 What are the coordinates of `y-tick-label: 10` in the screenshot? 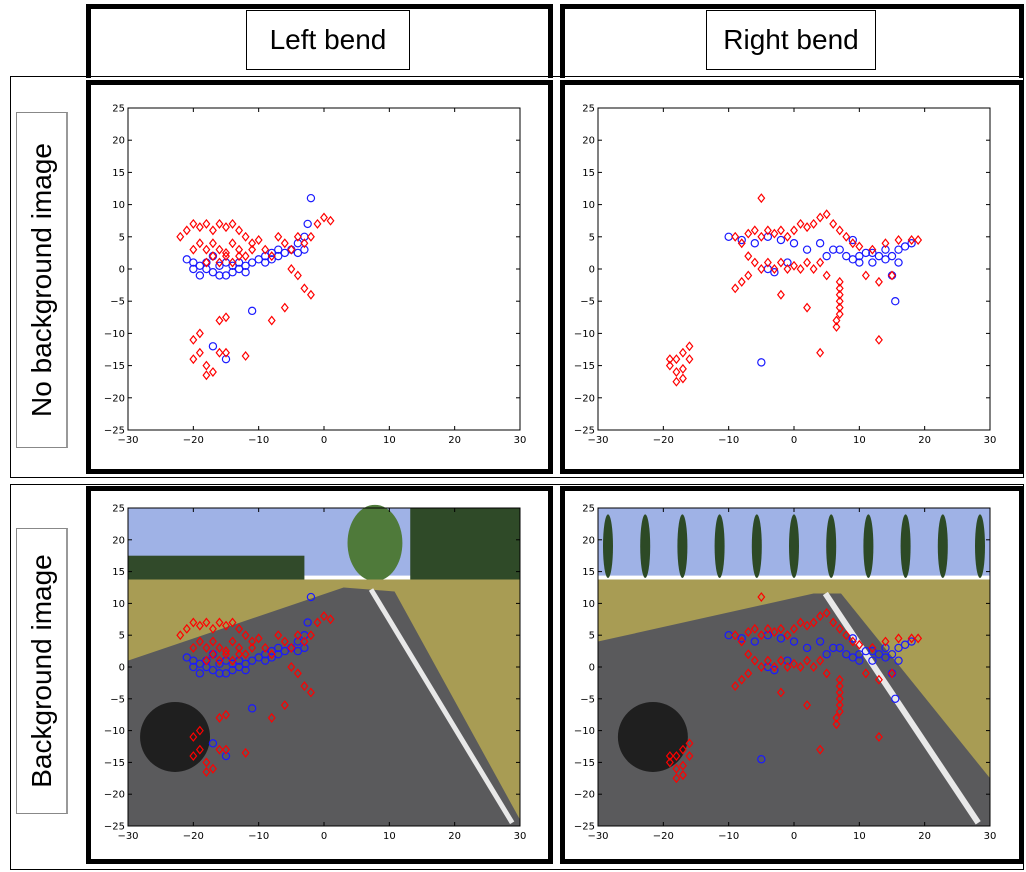 It's located at (118, 205).